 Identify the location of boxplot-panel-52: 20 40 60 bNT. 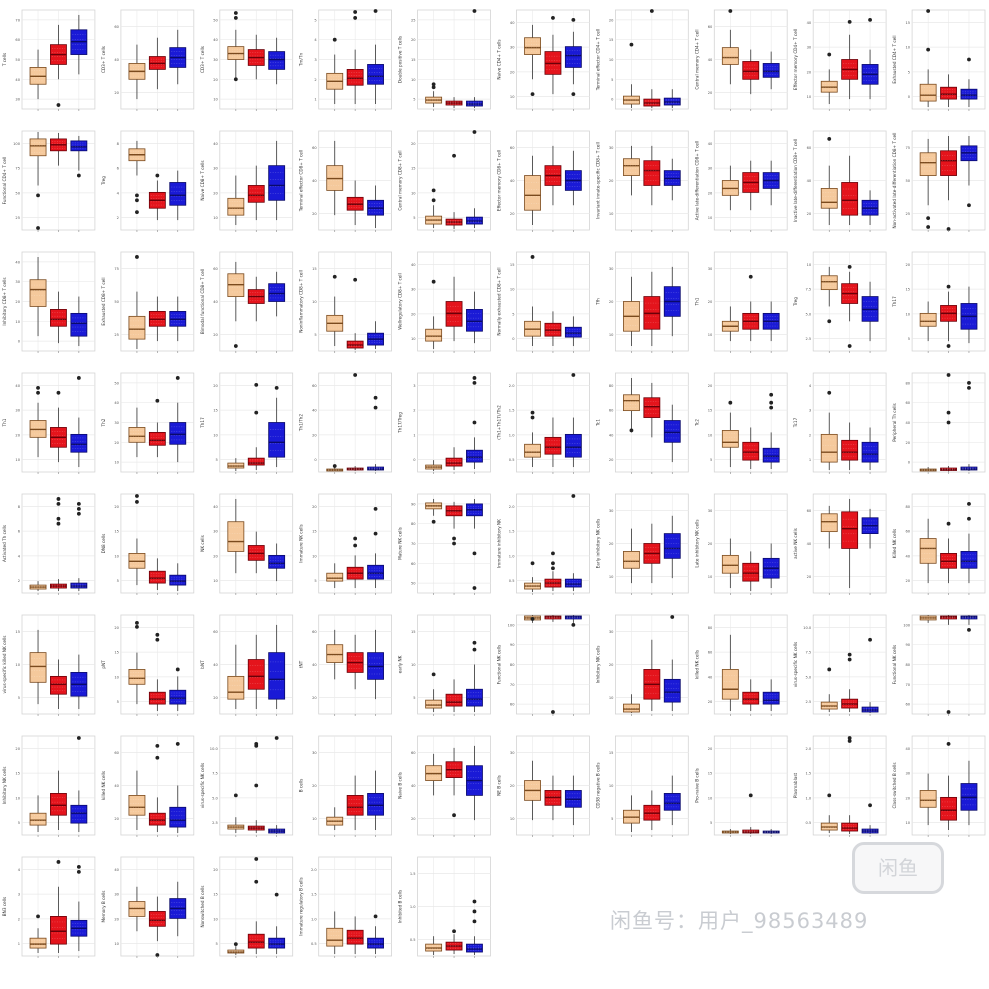
(247, 665).